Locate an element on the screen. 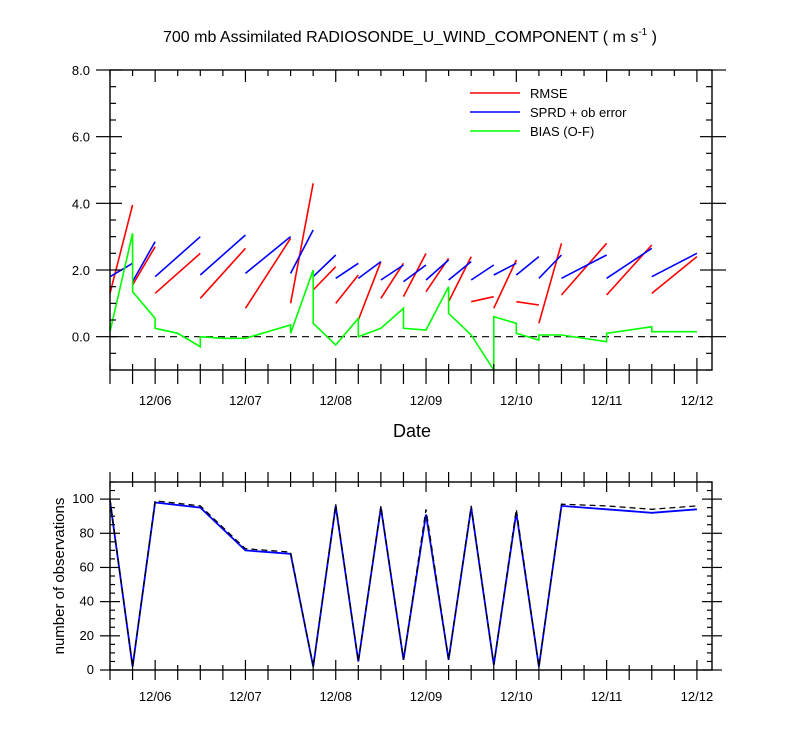 Image resolution: width=800 pixels, height=750 pixels. legend-label-rmse: RMSE is located at coordinates (549, 93).